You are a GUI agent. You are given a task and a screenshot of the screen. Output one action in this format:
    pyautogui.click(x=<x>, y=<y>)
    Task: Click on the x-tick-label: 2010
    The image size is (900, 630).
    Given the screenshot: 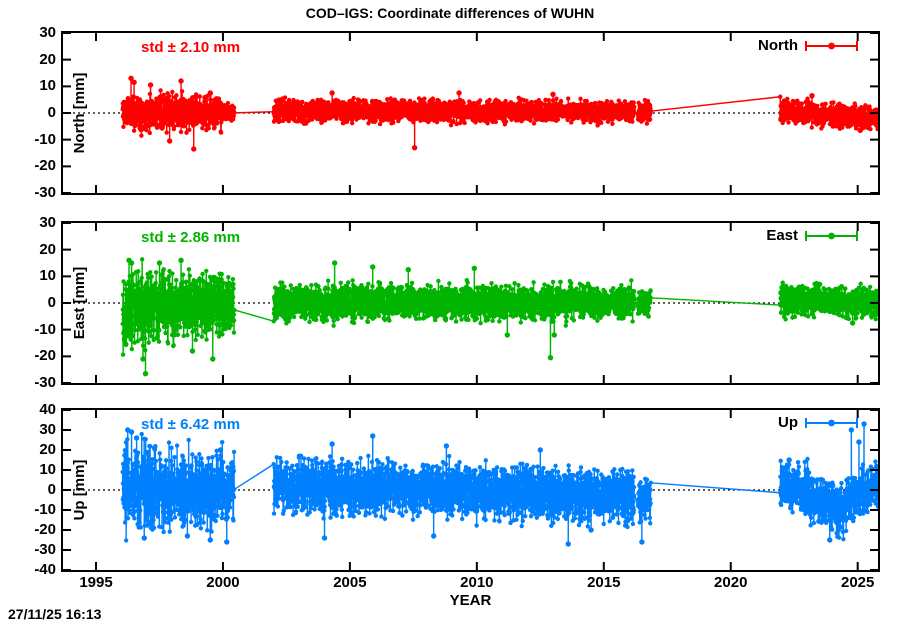 What is the action you would take?
    pyautogui.click(x=477, y=582)
    